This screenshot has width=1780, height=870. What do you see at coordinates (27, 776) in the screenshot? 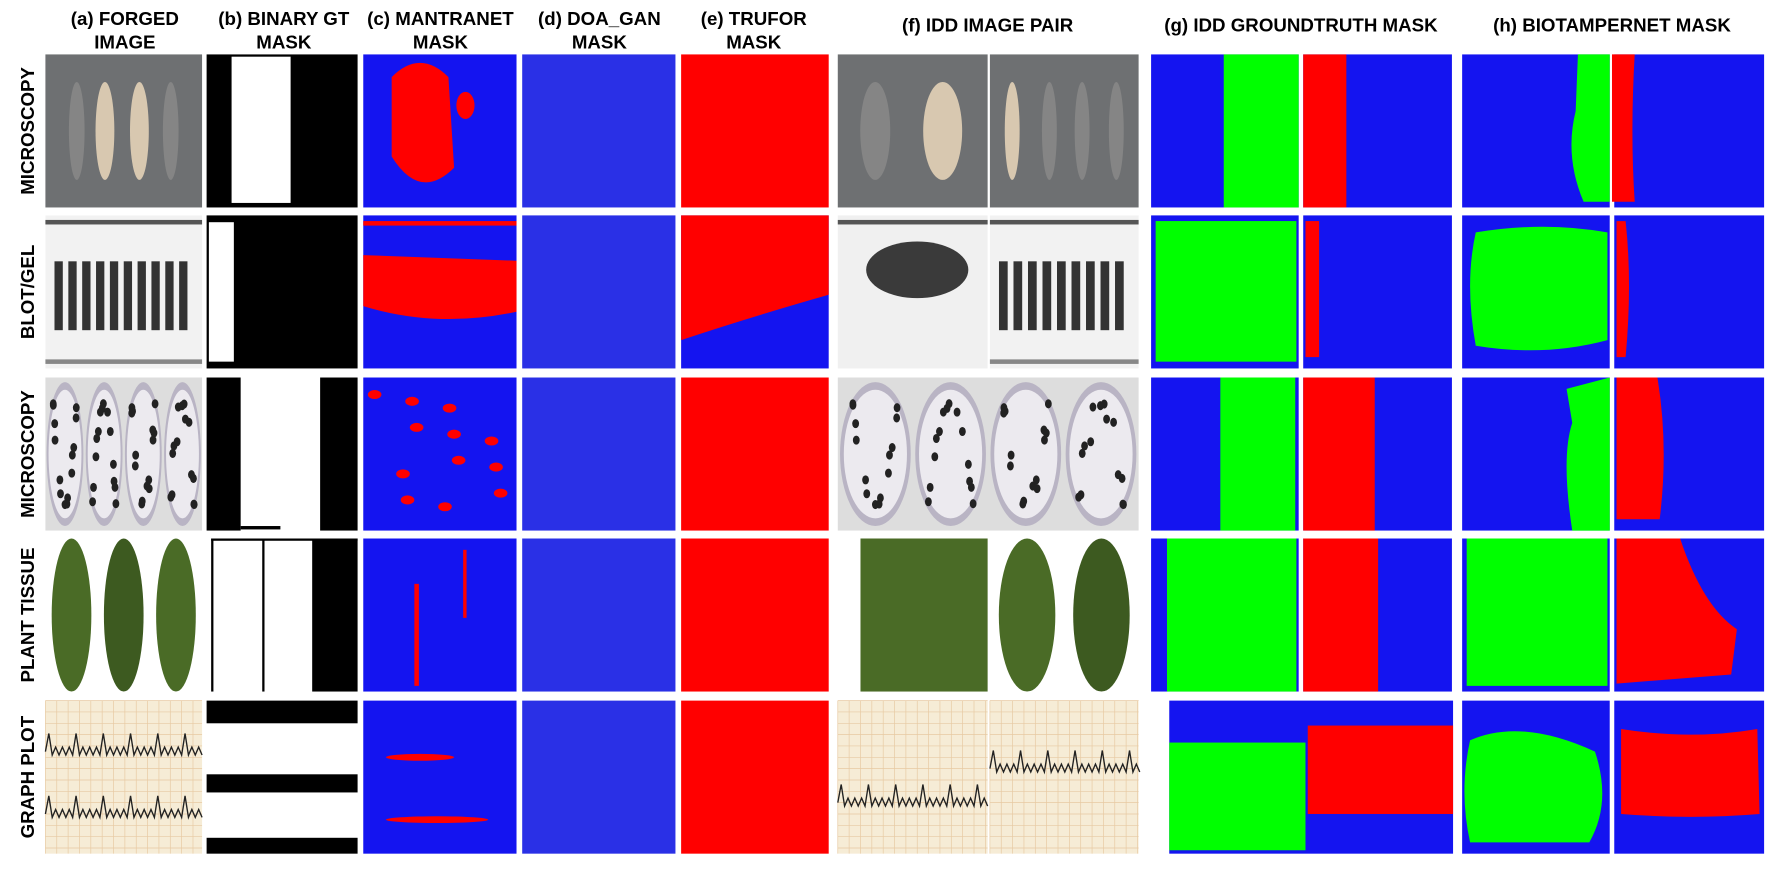
I see `row-label: GRAPH PLOT` at bounding box center [27, 776].